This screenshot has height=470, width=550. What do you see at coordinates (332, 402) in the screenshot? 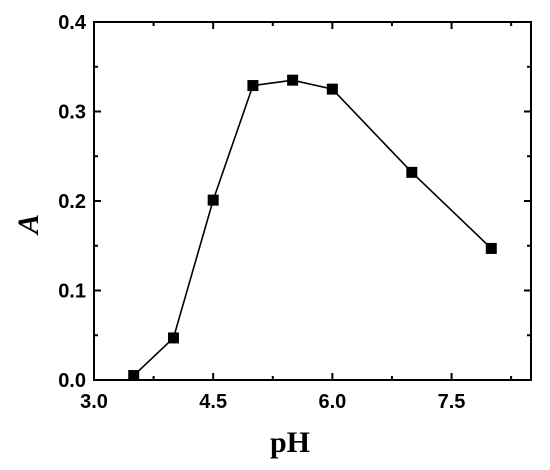
I see `x-tick-label: 6.0` at bounding box center [332, 402].